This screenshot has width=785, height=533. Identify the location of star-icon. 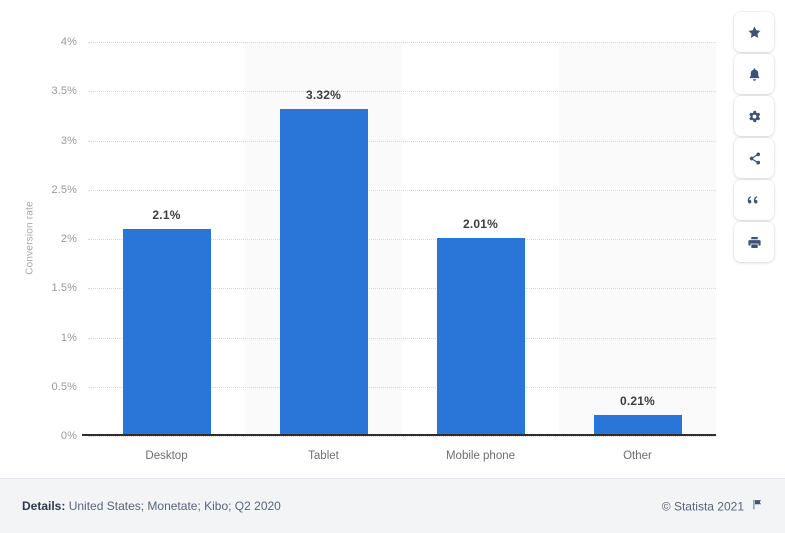
(754, 32).